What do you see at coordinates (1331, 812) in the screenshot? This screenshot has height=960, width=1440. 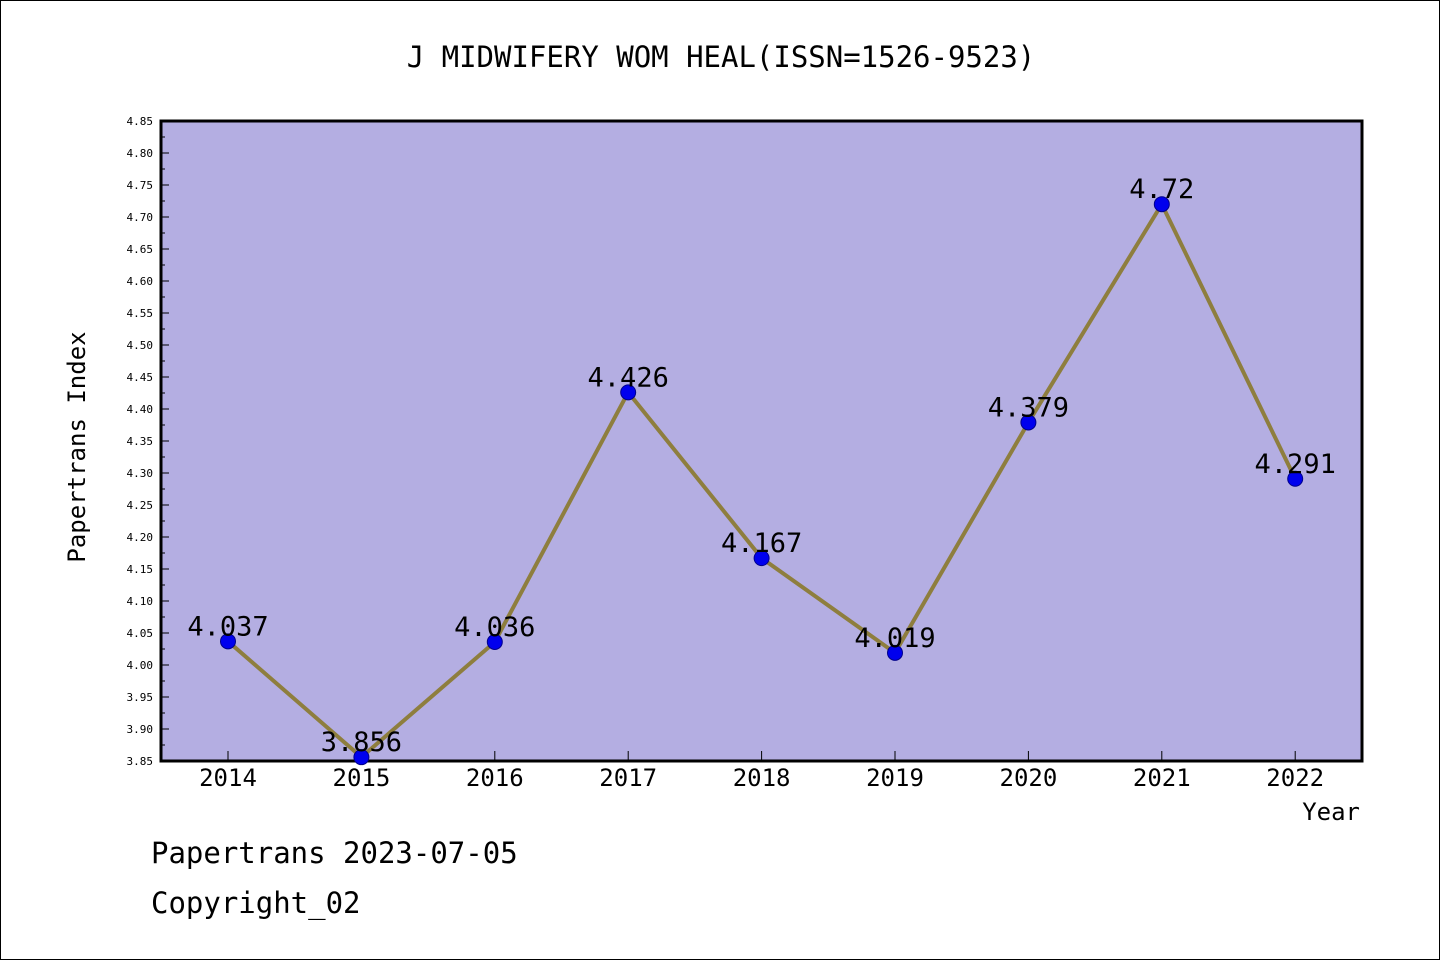 I see `x-axis-title: Year` at bounding box center [1331, 812].